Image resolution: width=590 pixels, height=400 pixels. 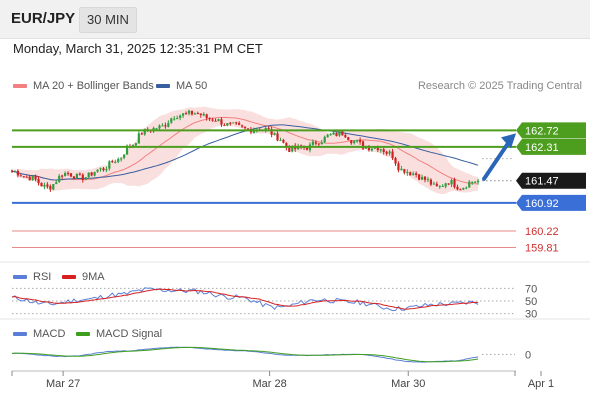 What do you see at coordinates (408, 384) in the screenshot?
I see `time-tick-label: Mar 30` at bounding box center [408, 384].